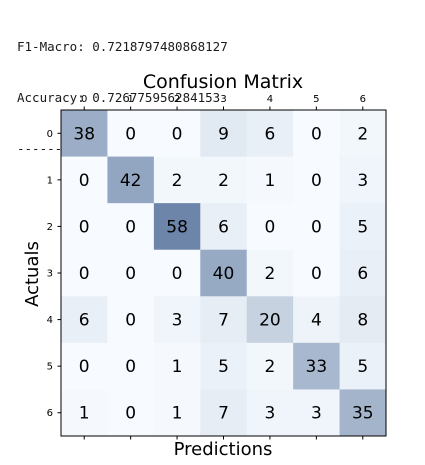  What do you see at coordinates (32, 274) in the screenshot?
I see `y-axis-label: Actuals` at bounding box center [32, 274].